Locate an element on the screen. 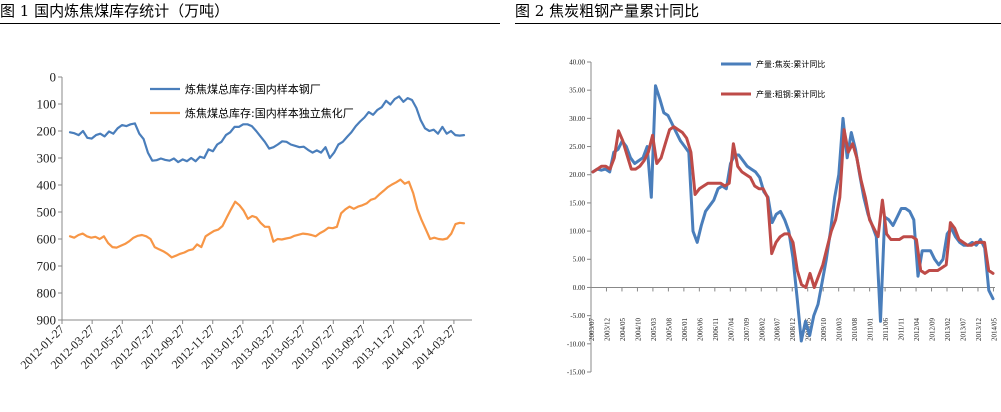 This screenshot has height=412, width=1001. legend-label-2: 炼焦煤总库存:国内样本独立焦化厂 is located at coordinates (269, 113).